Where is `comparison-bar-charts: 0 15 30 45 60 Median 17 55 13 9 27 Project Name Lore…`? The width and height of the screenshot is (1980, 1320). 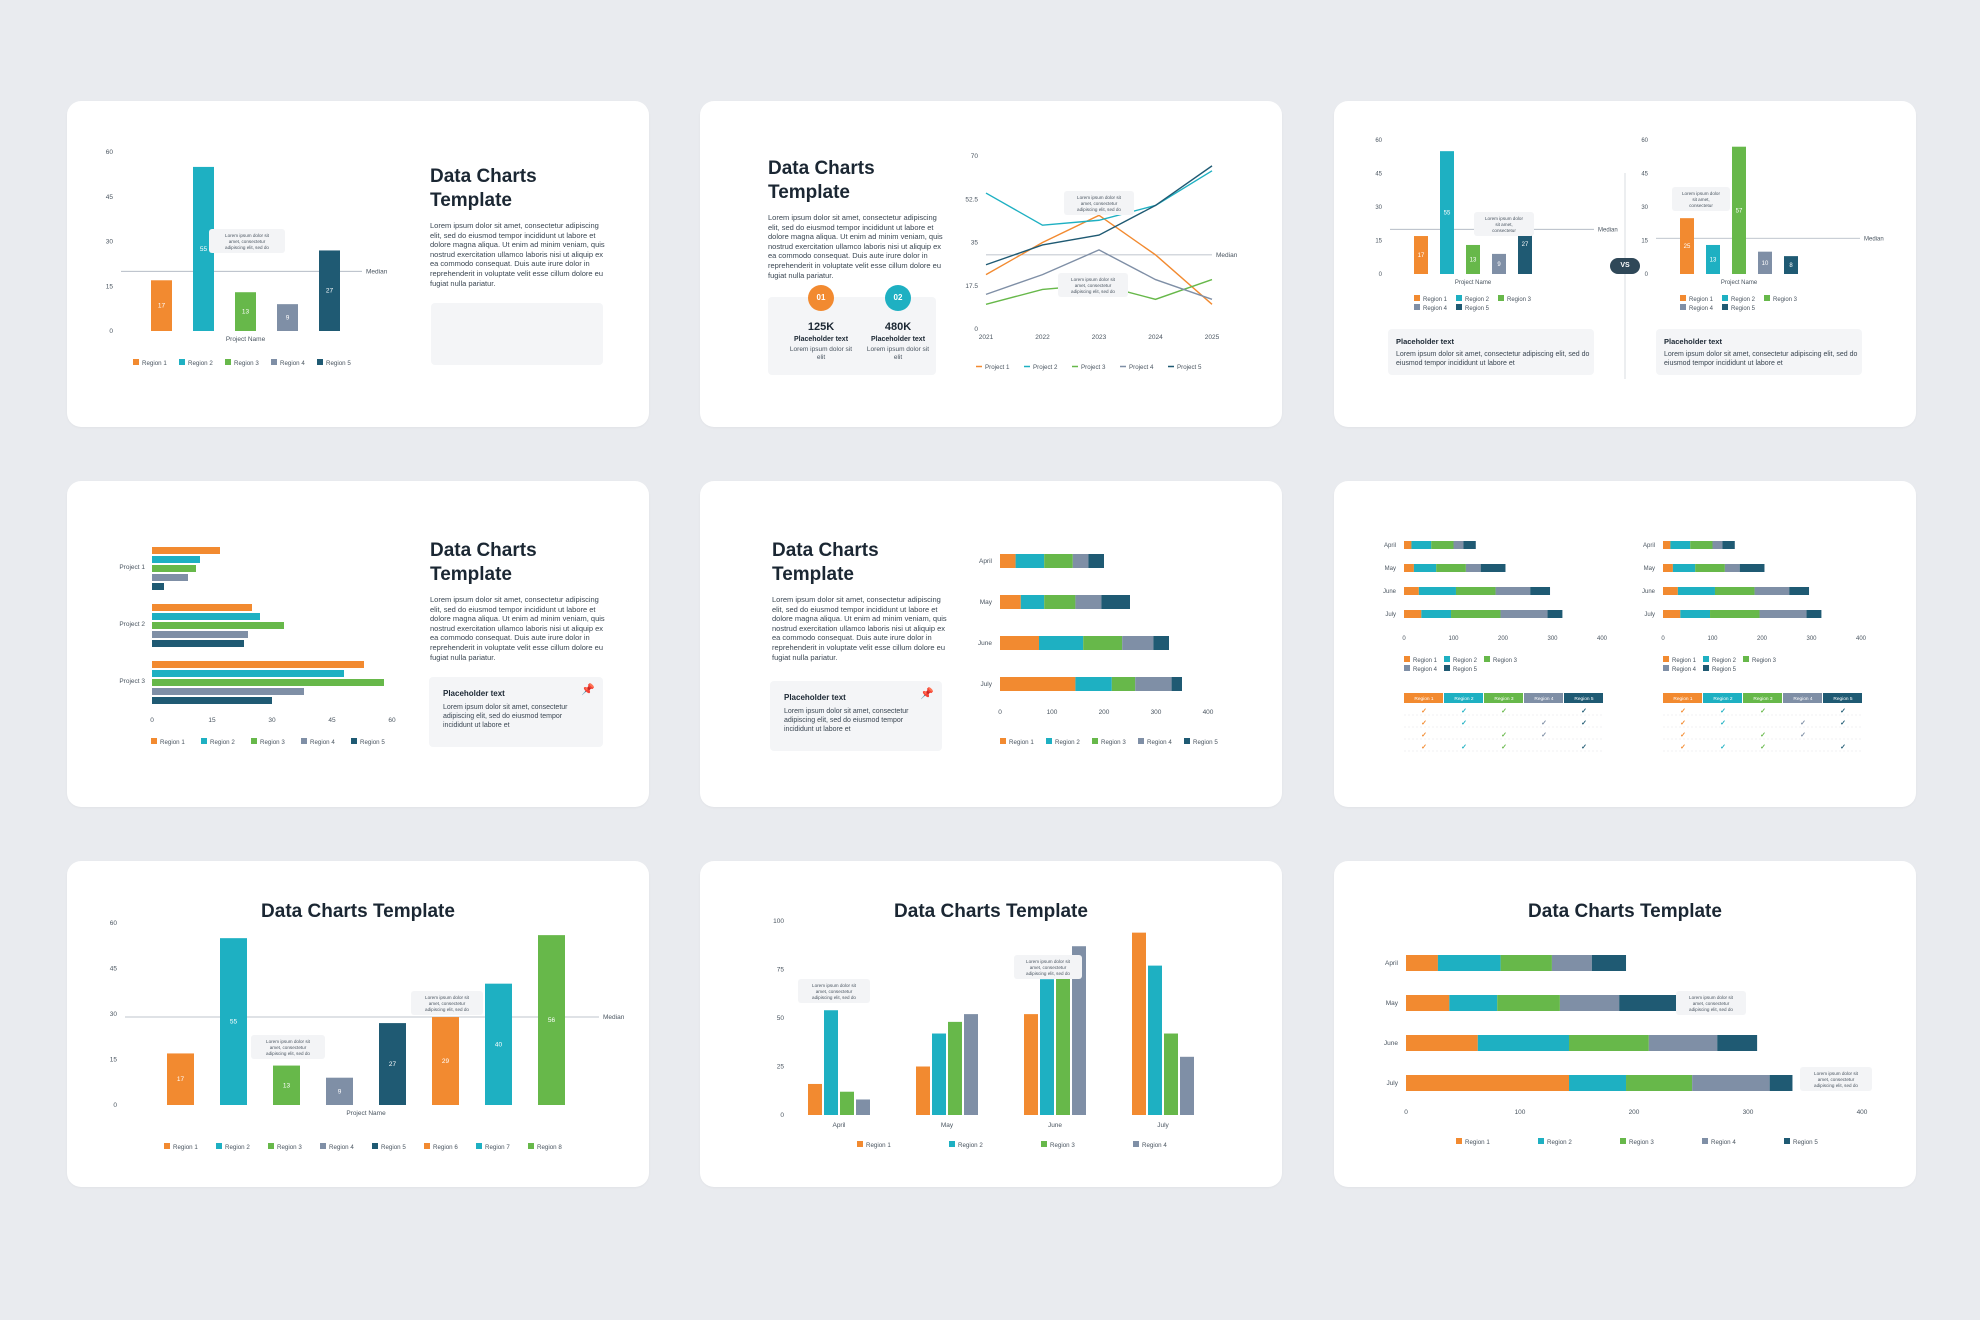 comparison-bar-charts: 0 15 30 45 60 Median 17 55 13 9 27 Project Name Lore… is located at coordinates (1629, 258).